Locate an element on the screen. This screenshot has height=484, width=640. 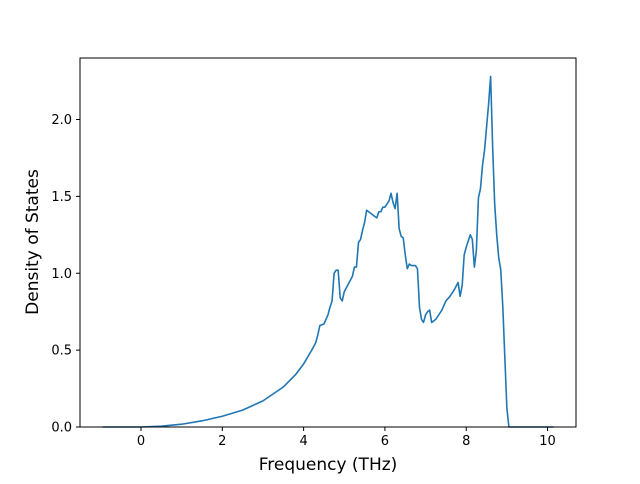
y-axis-label: Density of States is located at coordinates (33, 242).